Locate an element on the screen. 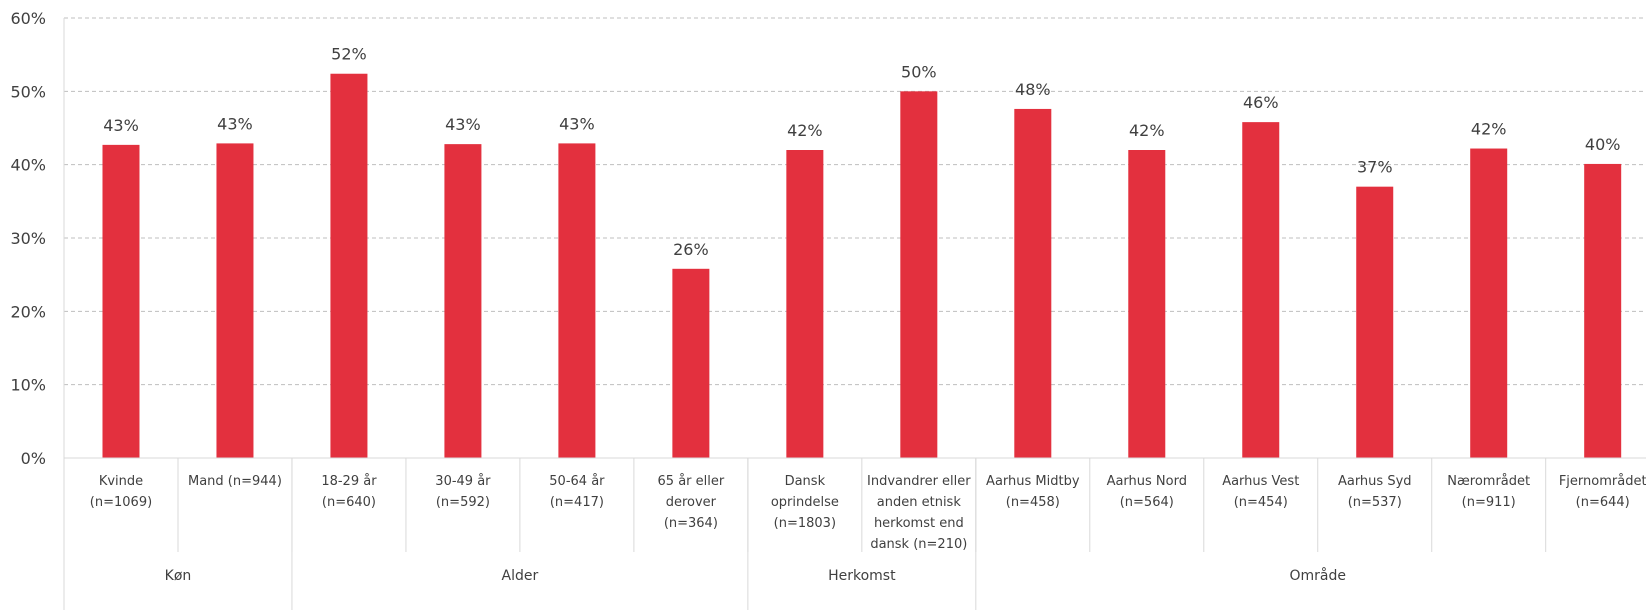 The width and height of the screenshot is (1646, 610). data-label: 40% is located at coordinates (1603, 144).